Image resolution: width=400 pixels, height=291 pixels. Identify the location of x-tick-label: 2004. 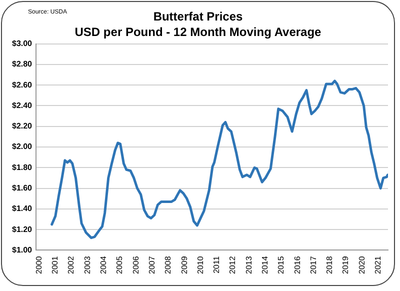
(103, 265).